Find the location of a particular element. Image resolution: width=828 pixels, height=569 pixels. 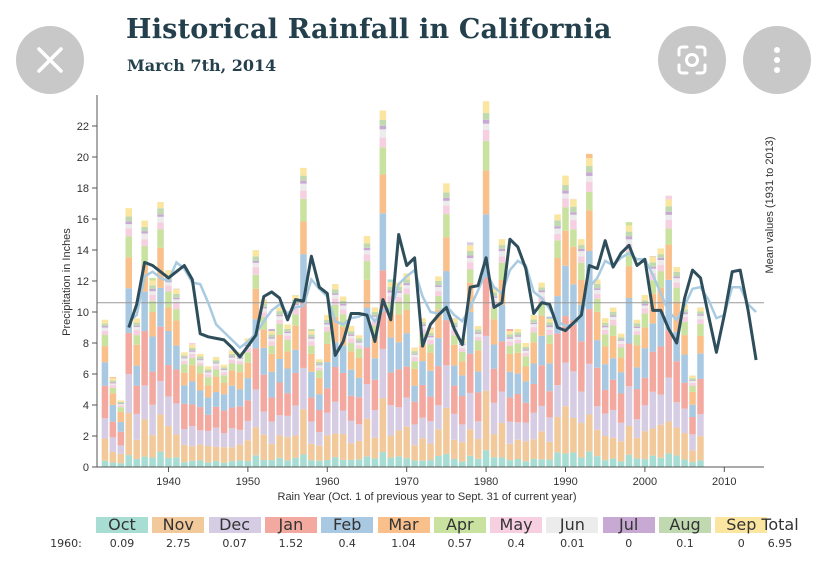

lens-button is located at coordinates (692, 60).